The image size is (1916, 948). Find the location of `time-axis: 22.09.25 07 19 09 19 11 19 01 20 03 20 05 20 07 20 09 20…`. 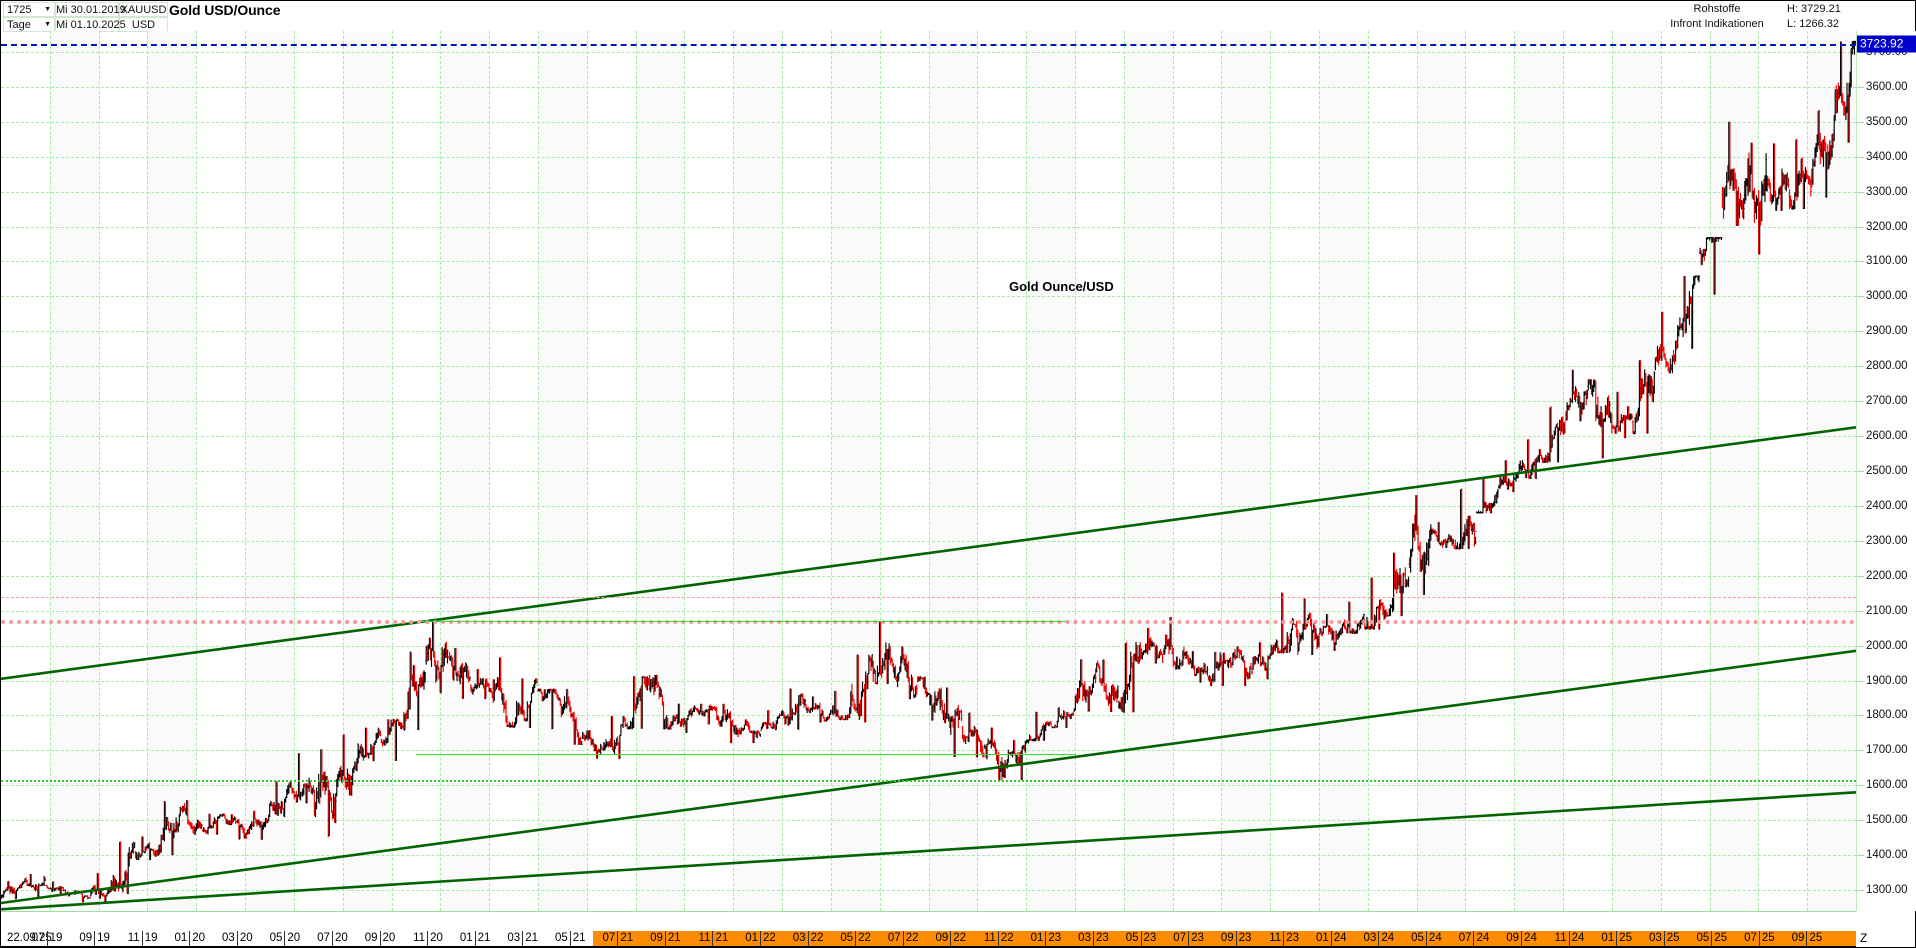

time-axis: 22.09.25 07 19 09 19 11 19 01 20 03 20 05 20 07 20 09 20… is located at coordinates (934, 929).